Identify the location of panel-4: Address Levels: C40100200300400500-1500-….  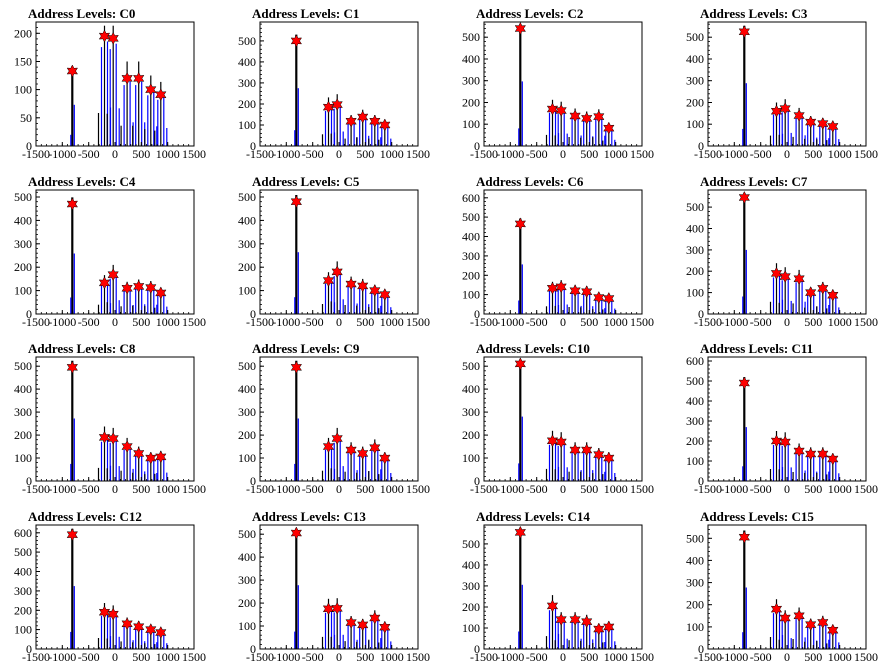
(110, 251).